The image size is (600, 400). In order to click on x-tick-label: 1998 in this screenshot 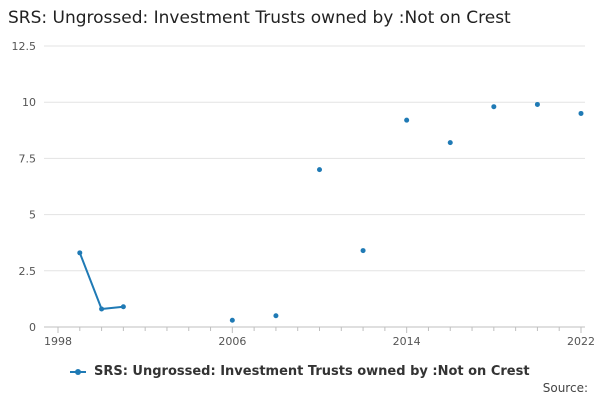, I will do `click(58, 341)`.